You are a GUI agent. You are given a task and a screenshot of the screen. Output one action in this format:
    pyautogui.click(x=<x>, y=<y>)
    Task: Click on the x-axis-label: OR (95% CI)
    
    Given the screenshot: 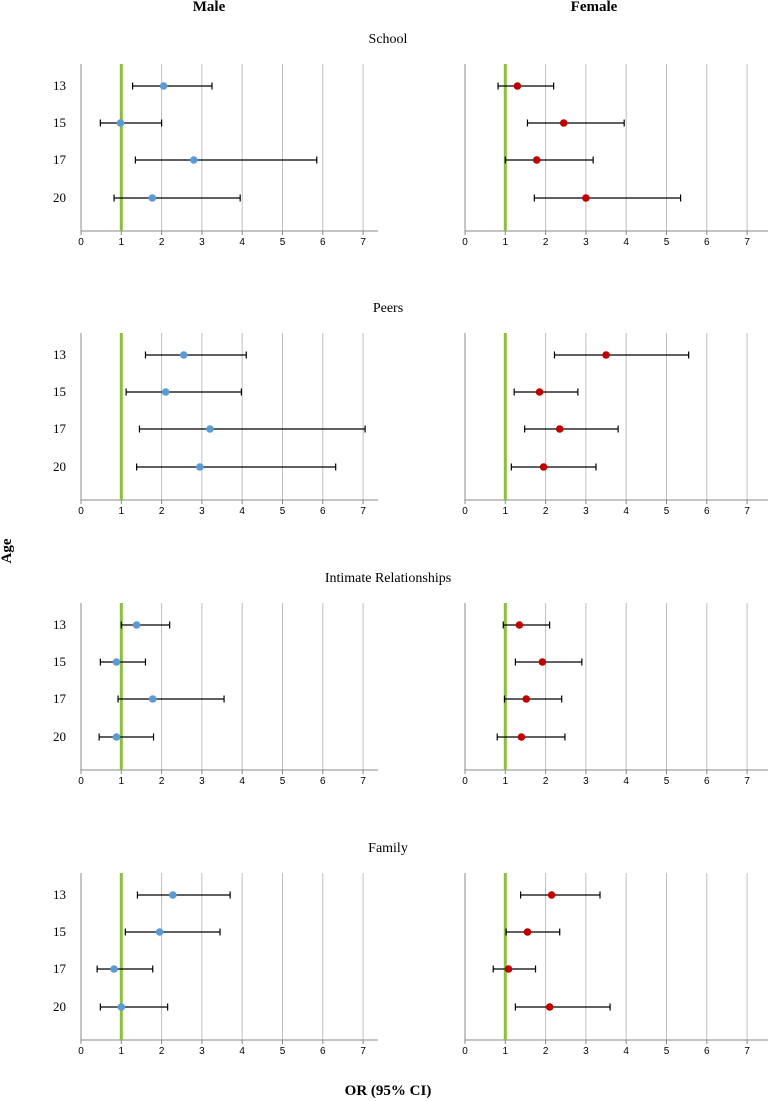 What is the action you would take?
    pyautogui.click(x=388, y=1091)
    